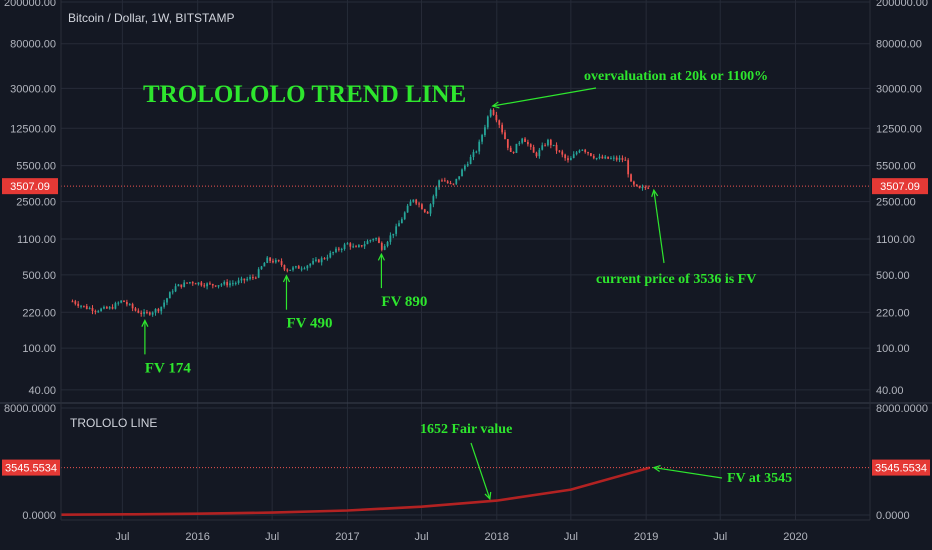  Describe the element at coordinates (495, 105) in the screenshot. I see `overvaluation-arrow-head` at that location.